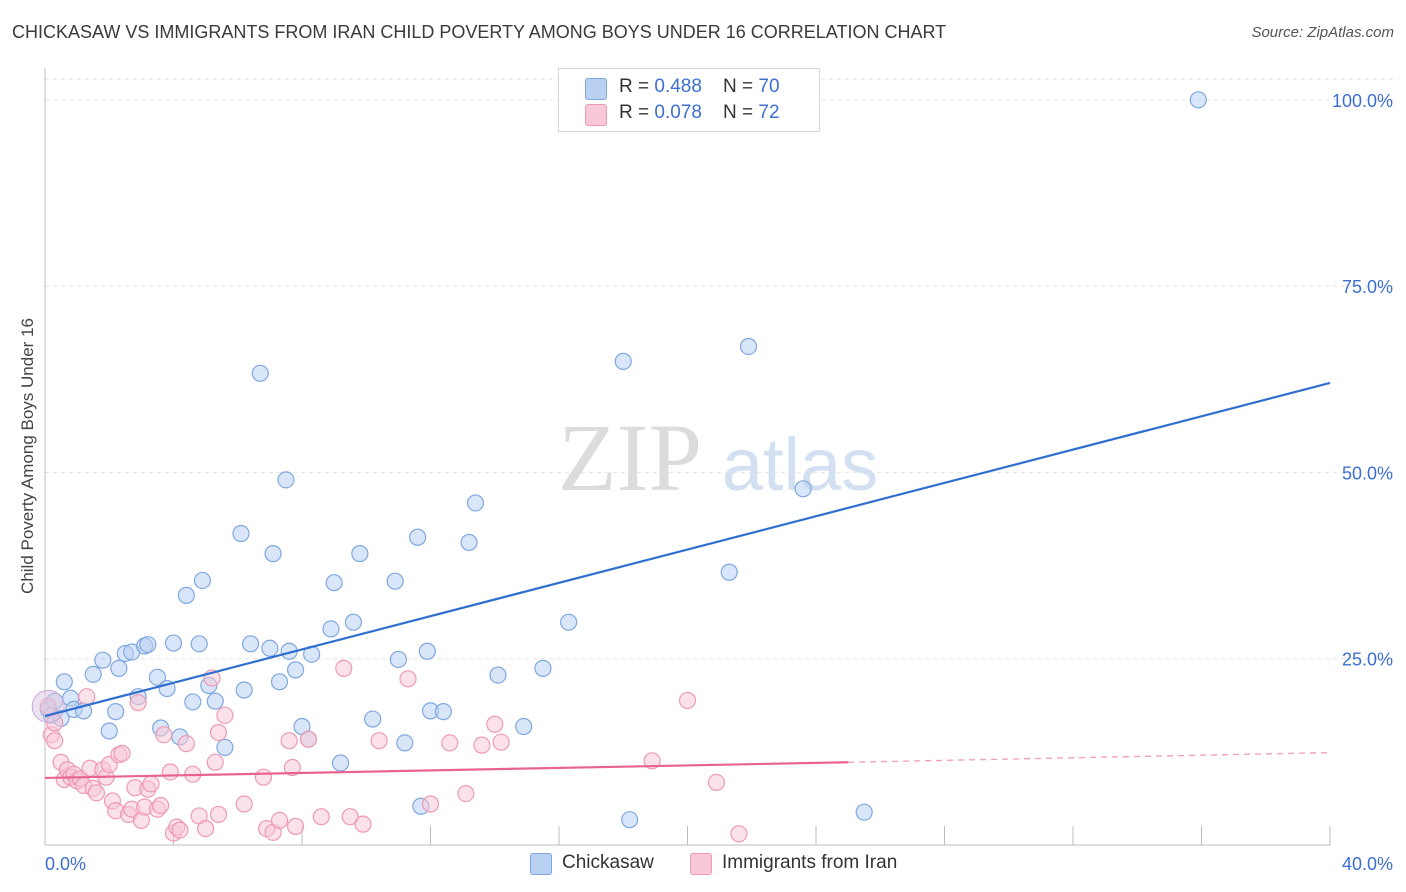 The height and width of the screenshot is (892, 1406). I want to click on y-tick-label: 75.0%, so click(1367, 287).